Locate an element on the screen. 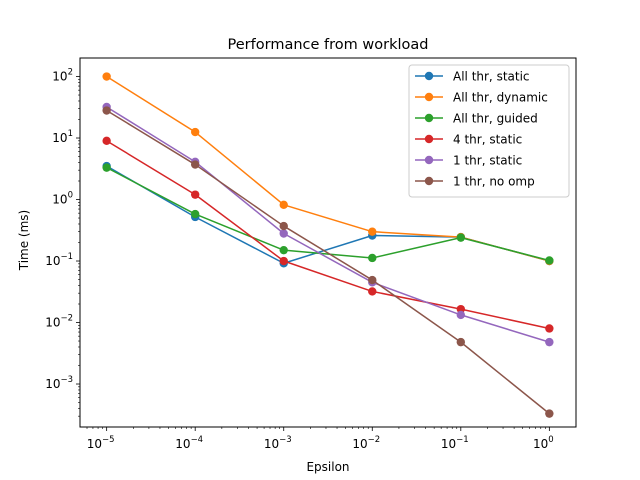 The image size is (640, 480). y-tick-label: 10¹ is located at coordinates (62, 137).